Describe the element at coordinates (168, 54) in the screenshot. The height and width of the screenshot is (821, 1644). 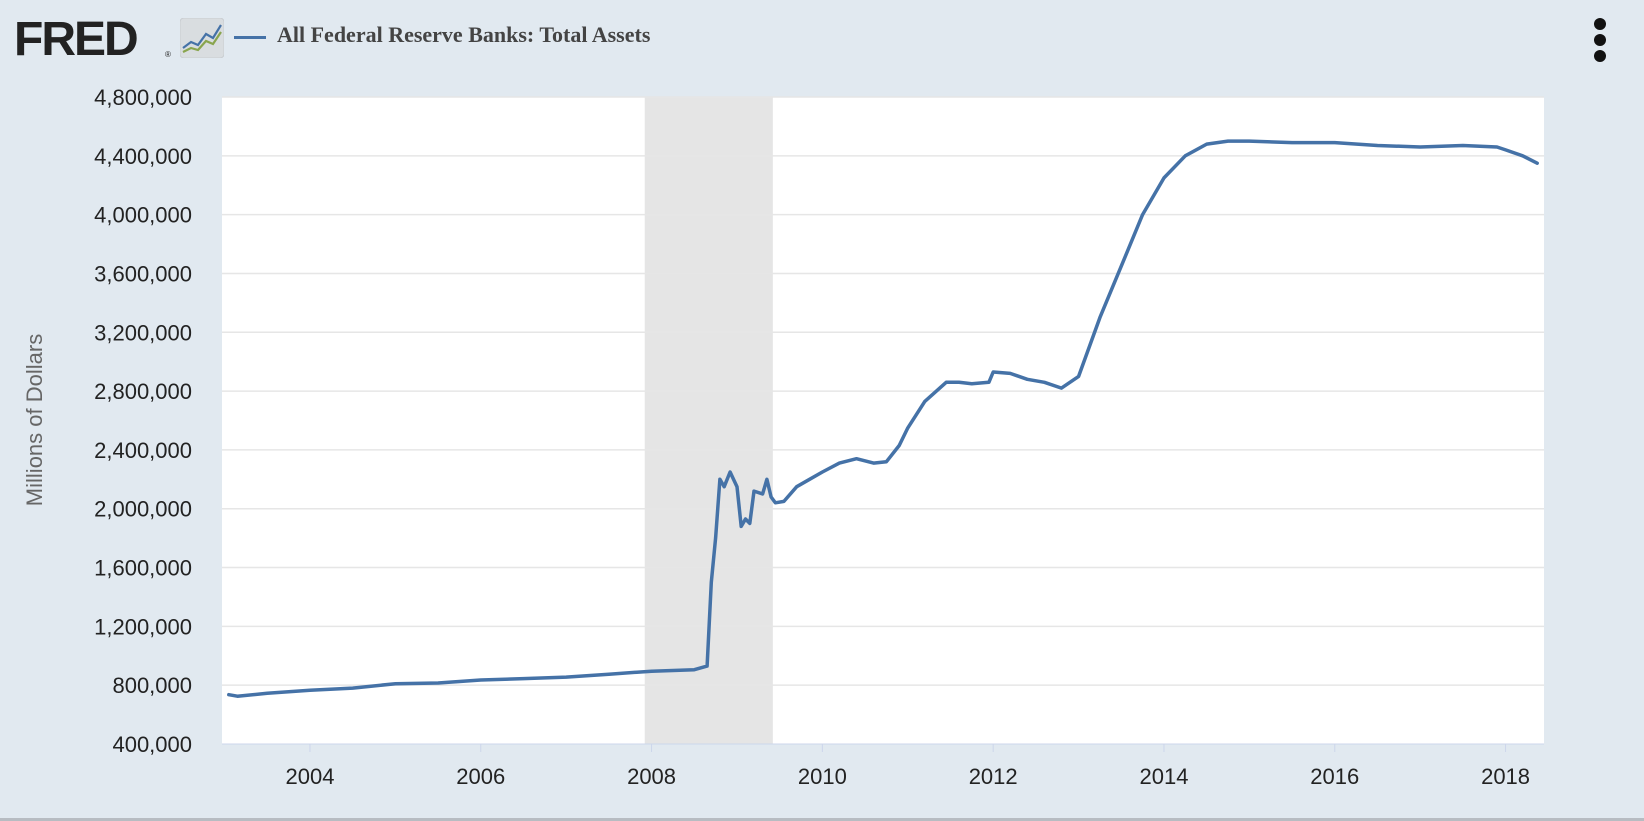
I see `fred-registered-mark: ®` at that location.